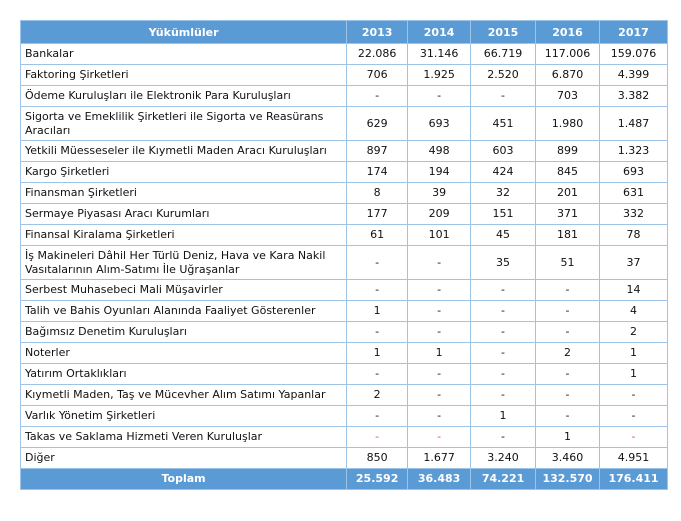 This screenshot has width=681, height=521. What do you see at coordinates (567, 458) in the screenshot?
I see `value-cell: 3.460` at bounding box center [567, 458].